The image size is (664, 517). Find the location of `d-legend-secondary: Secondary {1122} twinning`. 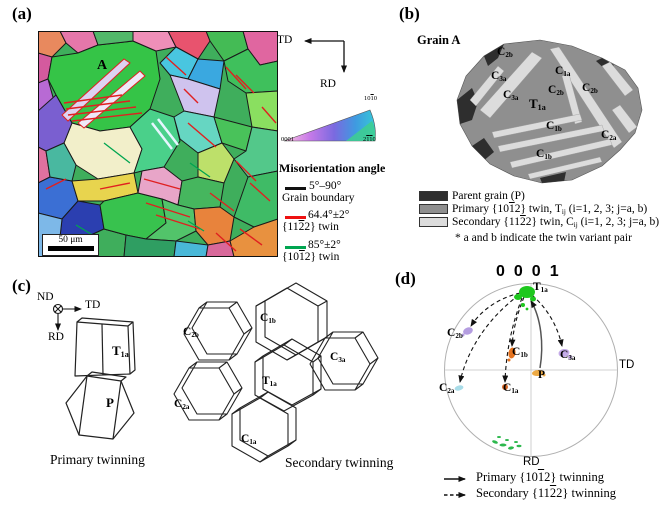

d-legend-secondary: Secondary {1122} twinning is located at coordinates (546, 493).